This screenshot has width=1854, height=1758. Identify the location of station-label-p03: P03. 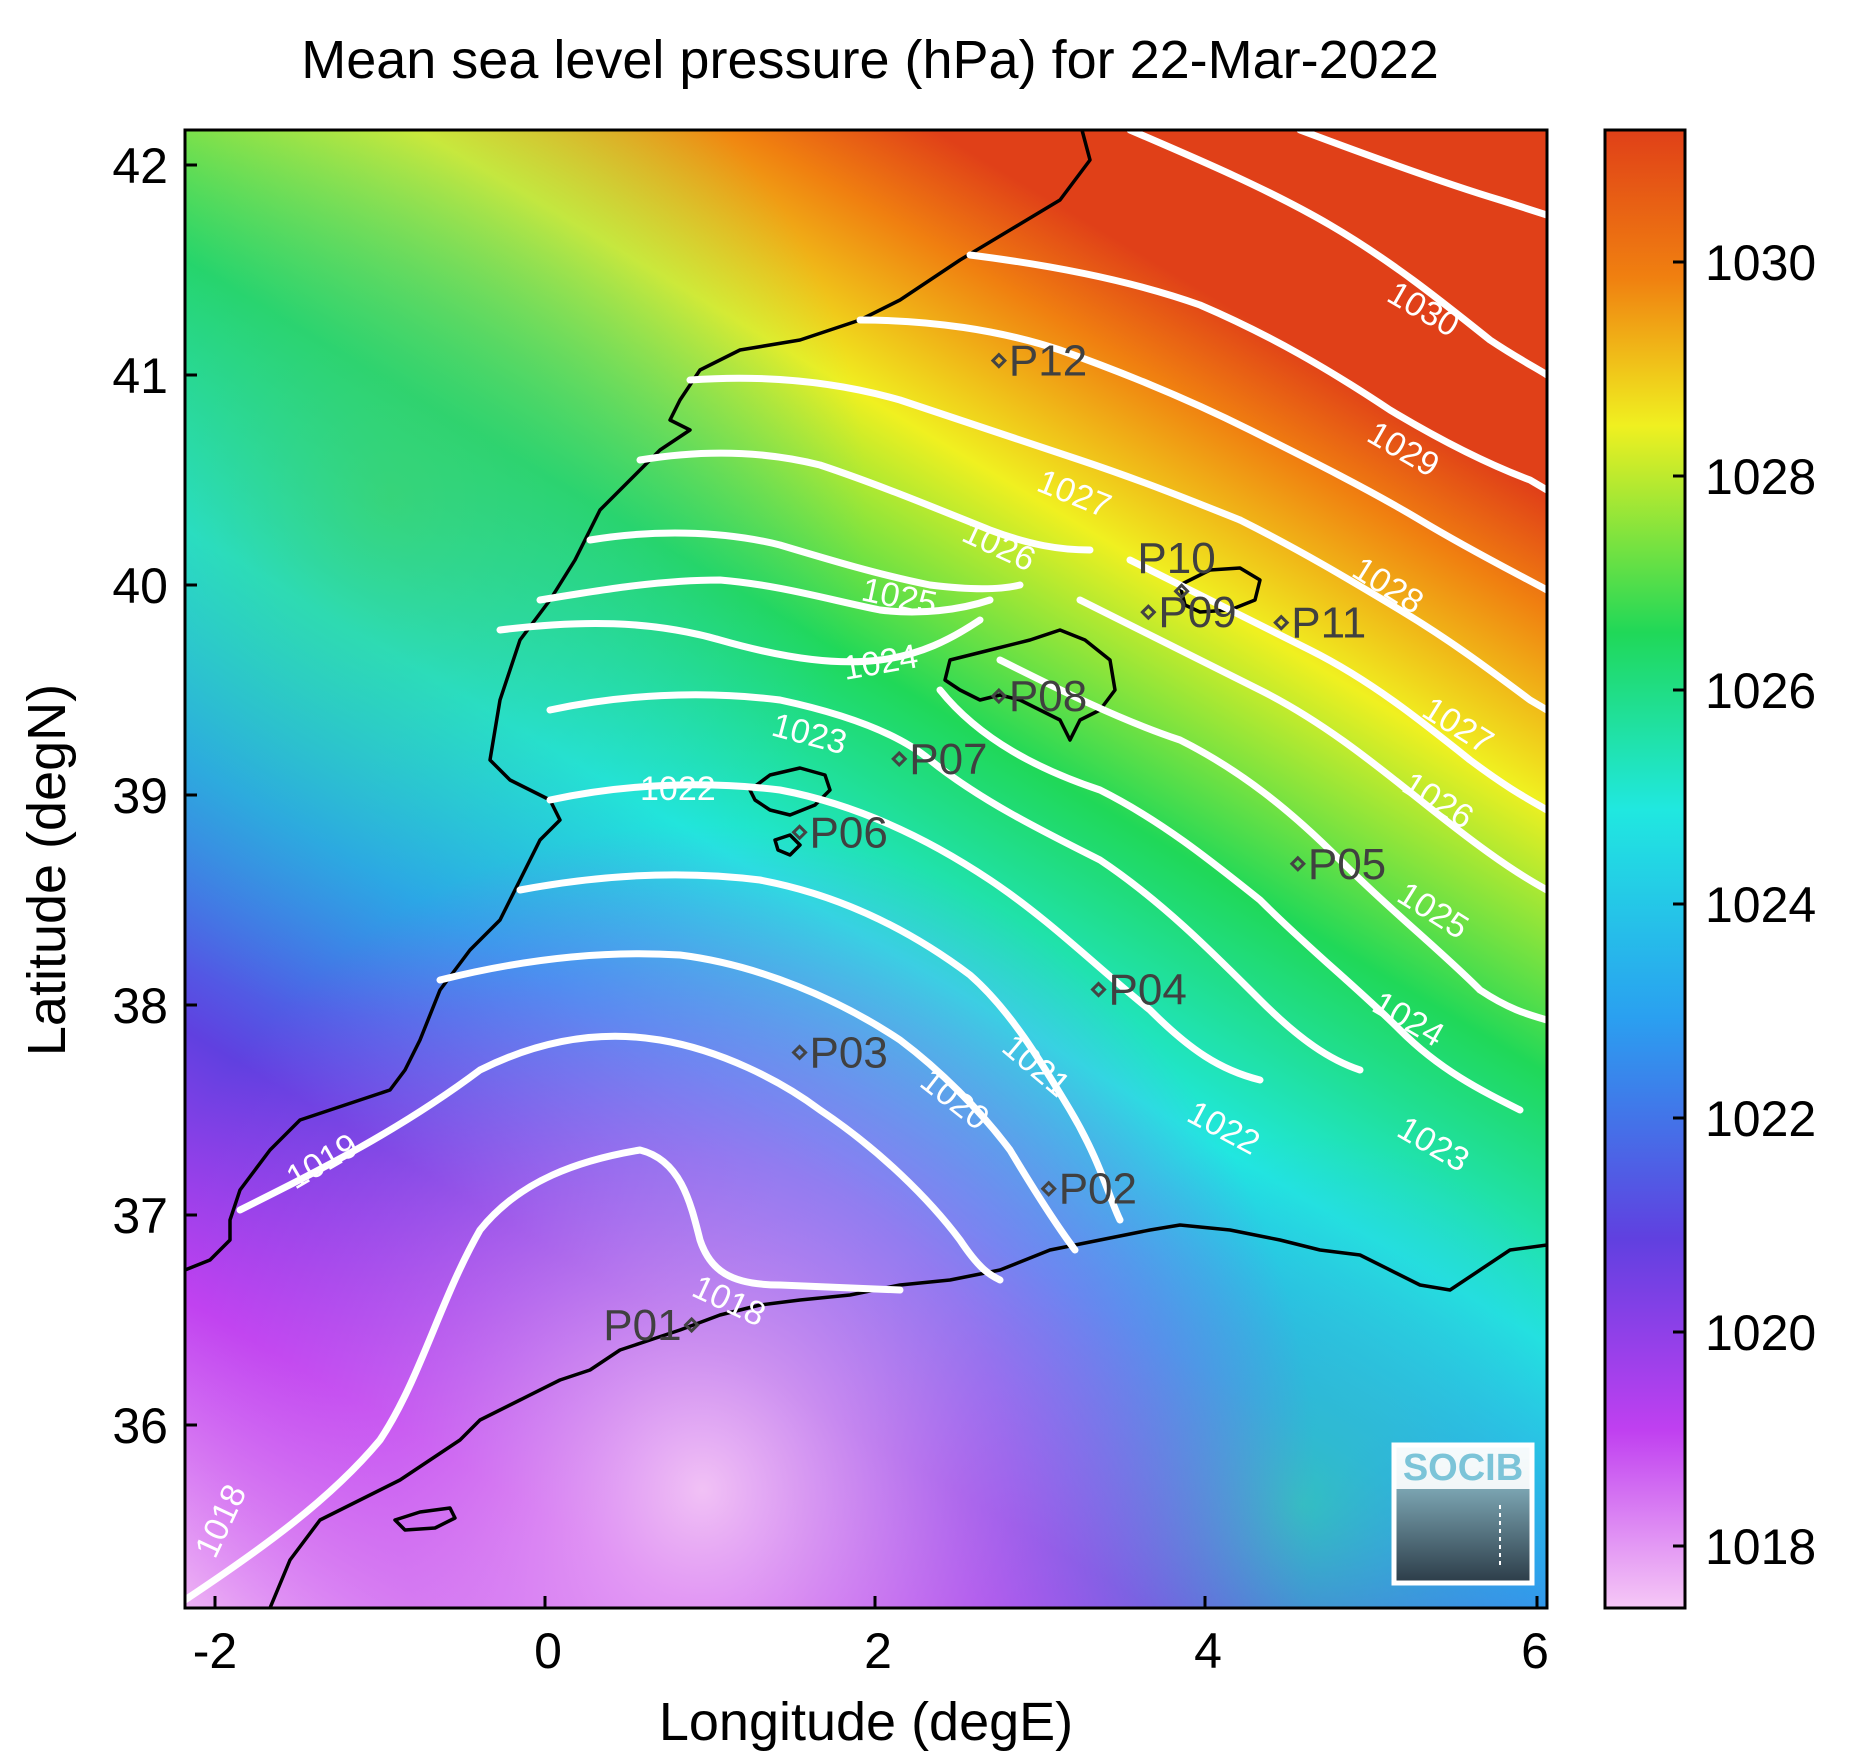
(849, 1052).